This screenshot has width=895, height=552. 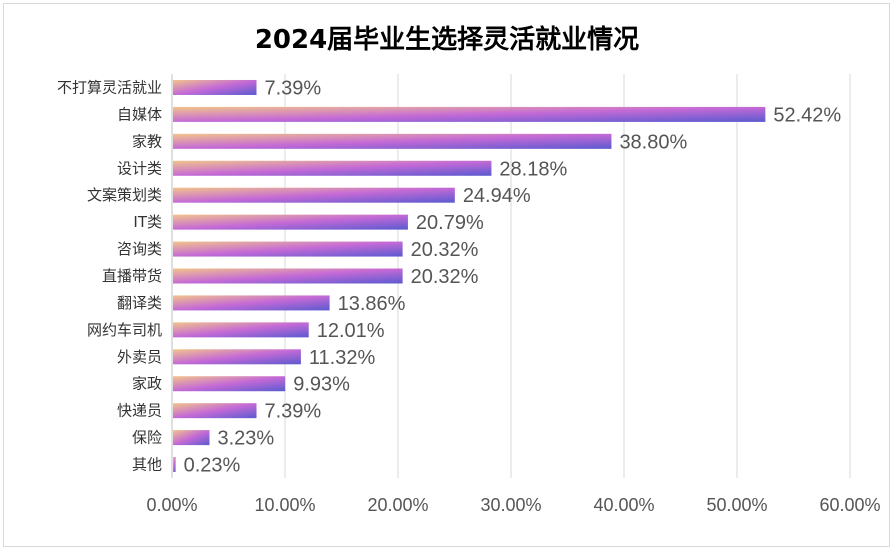 I want to click on value-label: 0.23%, so click(x=212, y=466).